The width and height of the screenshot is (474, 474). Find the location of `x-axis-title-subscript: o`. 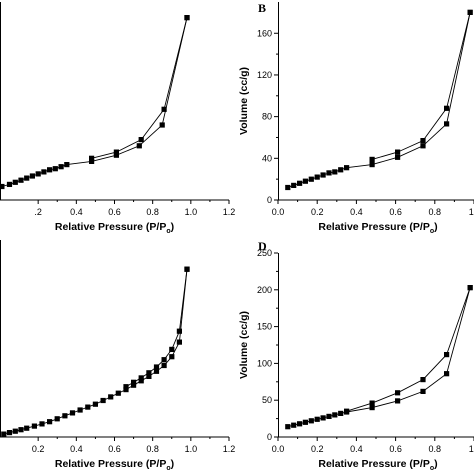

x-axis-title-subscript: o is located at coordinates (168, 231).